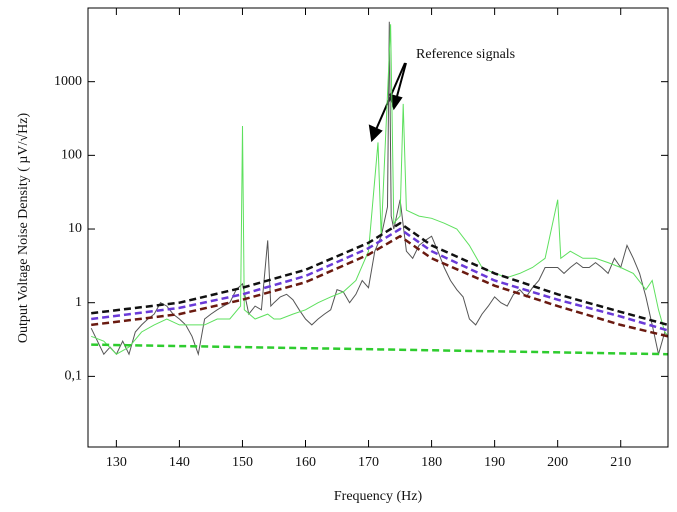 The height and width of the screenshot is (512, 677). Describe the element at coordinates (620, 462) in the screenshot. I see `x-tick-label: 210` at that location.